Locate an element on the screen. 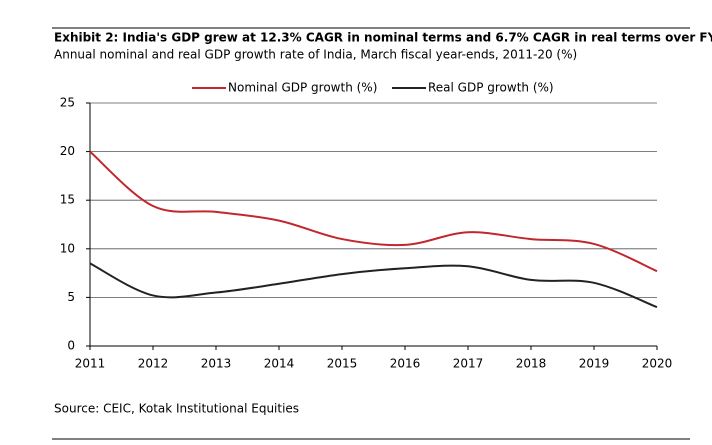 The width and height of the screenshot is (712, 445). x-tick-label: 2014 is located at coordinates (279, 364).